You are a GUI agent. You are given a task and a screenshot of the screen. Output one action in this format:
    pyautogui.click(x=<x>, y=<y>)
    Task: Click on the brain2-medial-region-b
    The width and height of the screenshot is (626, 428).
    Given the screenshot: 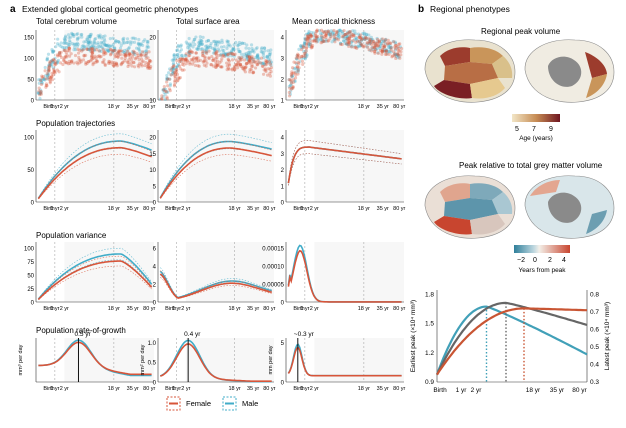 What is the action you would take?
    pyautogui.click(x=596, y=222)
    